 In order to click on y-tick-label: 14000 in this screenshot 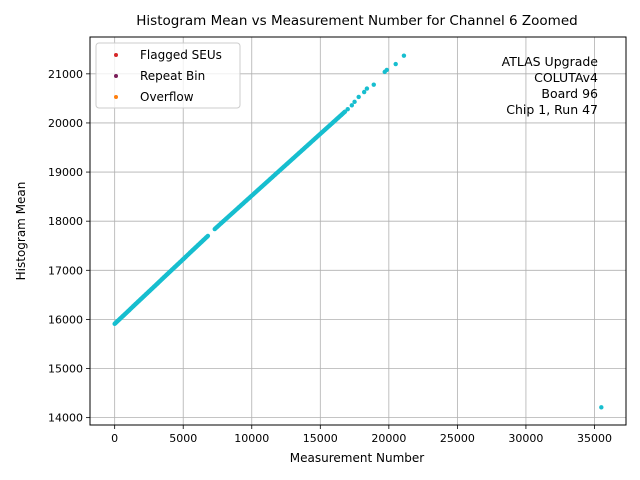, I will do `click(65, 418)`.